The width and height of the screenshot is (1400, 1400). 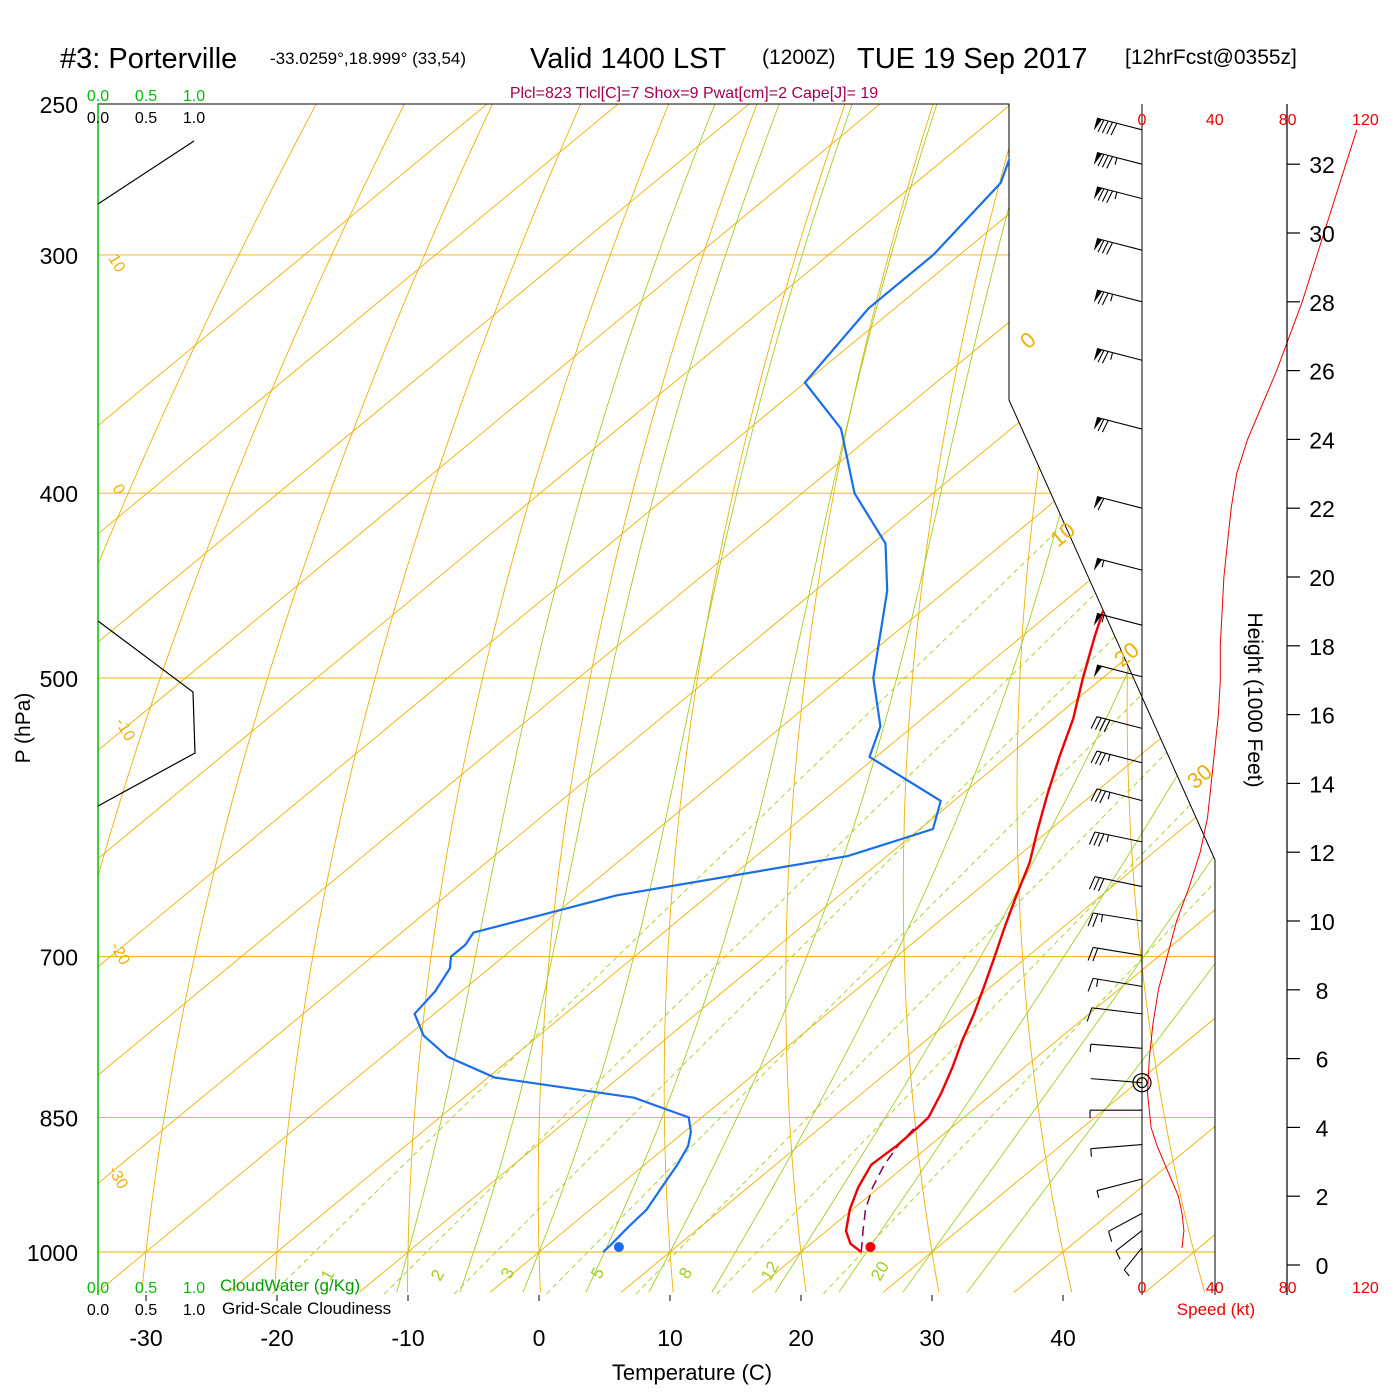 What do you see at coordinates (146, 1299) in the screenshot?
I see `cloud-scale-bottom: 0.0 0.0 0.5 0.5 1.0 1.0` at bounding box center [146, 1299].